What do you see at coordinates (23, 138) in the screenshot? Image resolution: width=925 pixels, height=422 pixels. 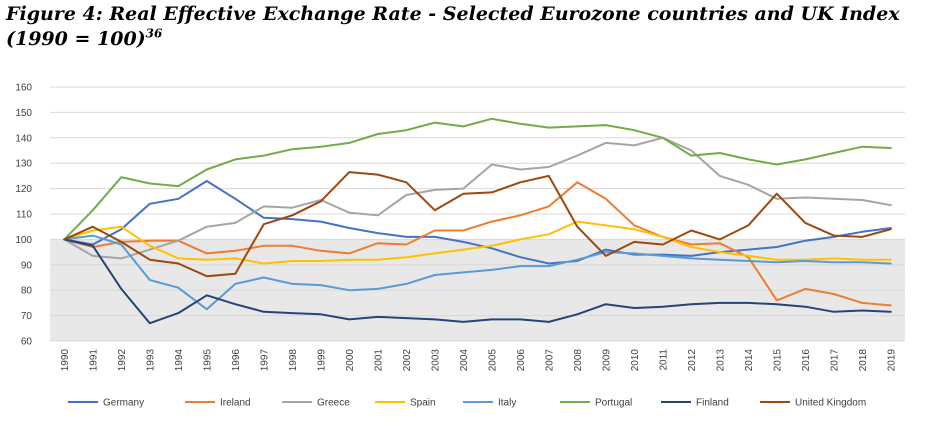 I see `y-tick-label-140: 140` at bounding box center [23, 138].